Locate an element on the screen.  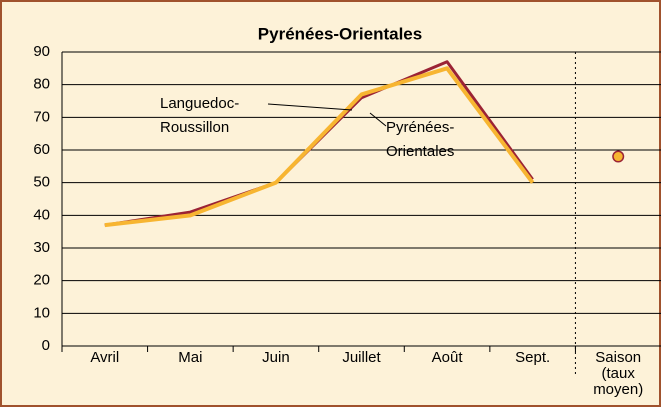
y-tick-label: 20 is located at coordinates (41, 280).